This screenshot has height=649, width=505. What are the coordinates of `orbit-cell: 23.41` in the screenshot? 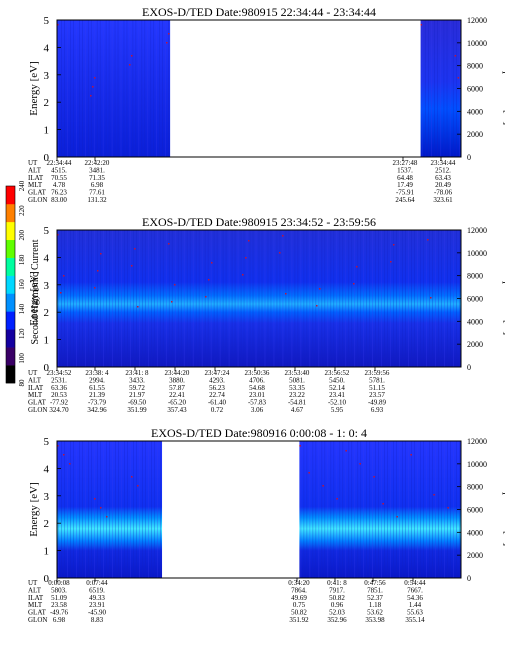 It's located at (337, 395).